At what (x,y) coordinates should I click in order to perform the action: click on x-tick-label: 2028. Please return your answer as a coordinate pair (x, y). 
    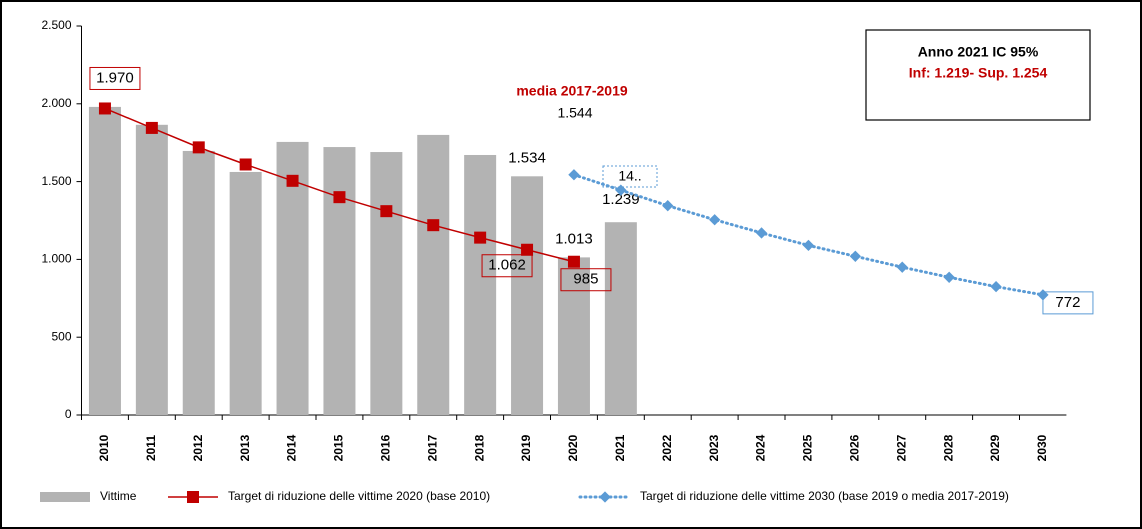
    Looking at the image, I should click on (948, 447).